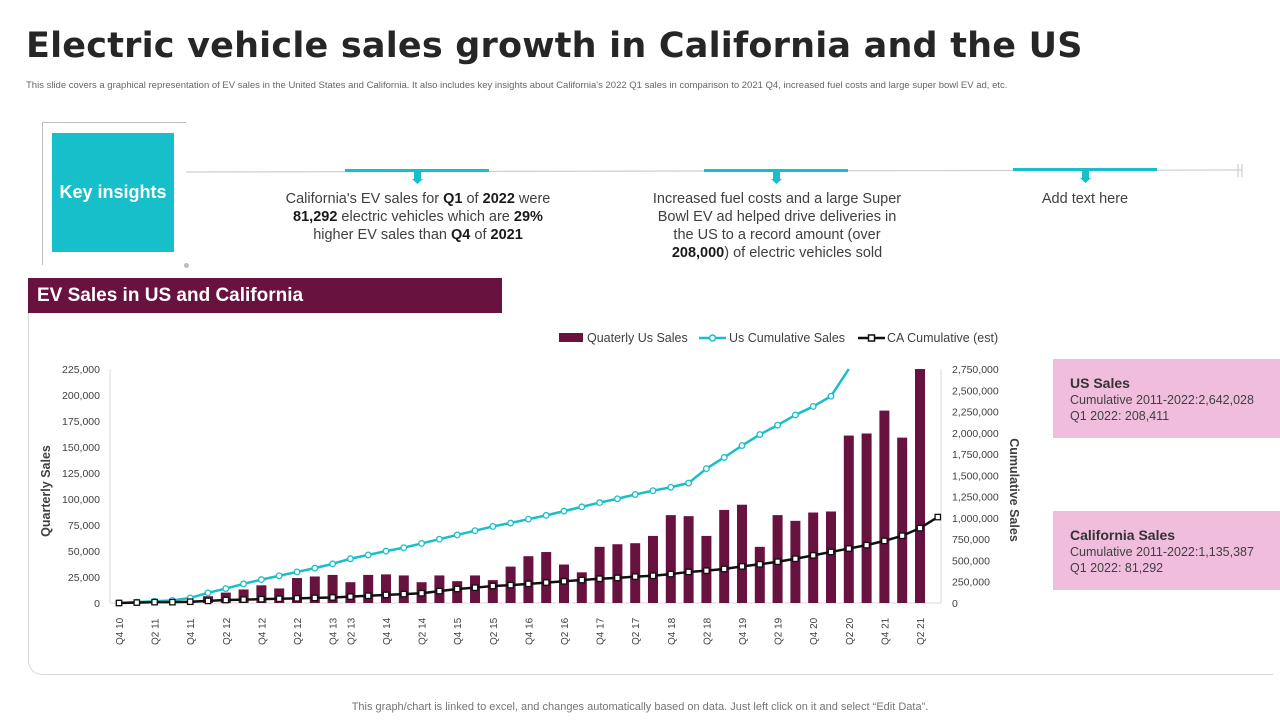  I want to click on x-tick-label: Q4 16, so click(529, 631).